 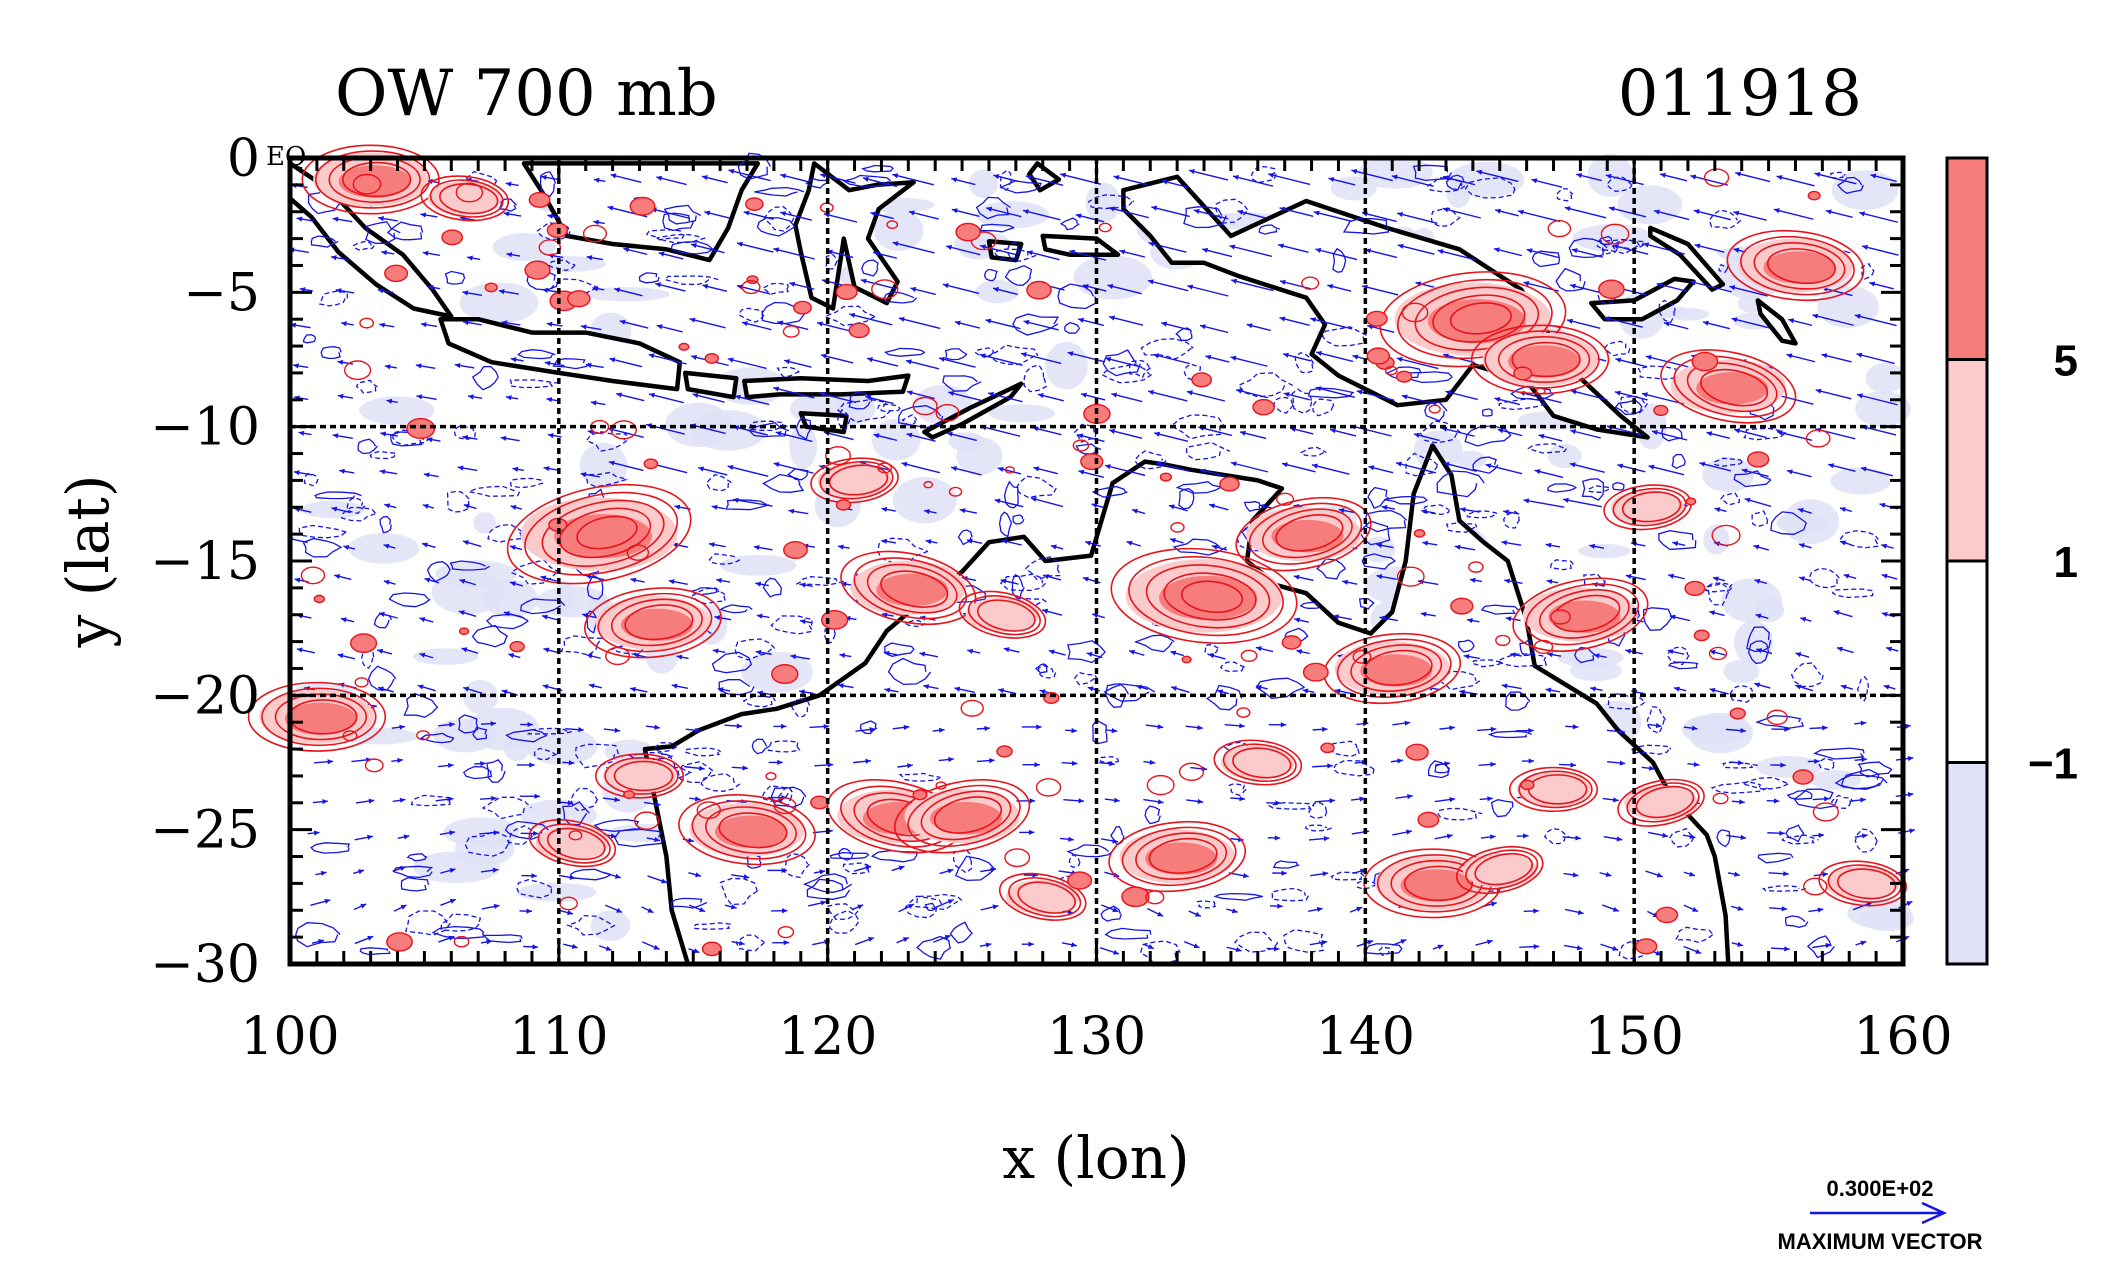 I want to click on vector-legend-value: 0.300E+02, so click(x=1879, y=1188).